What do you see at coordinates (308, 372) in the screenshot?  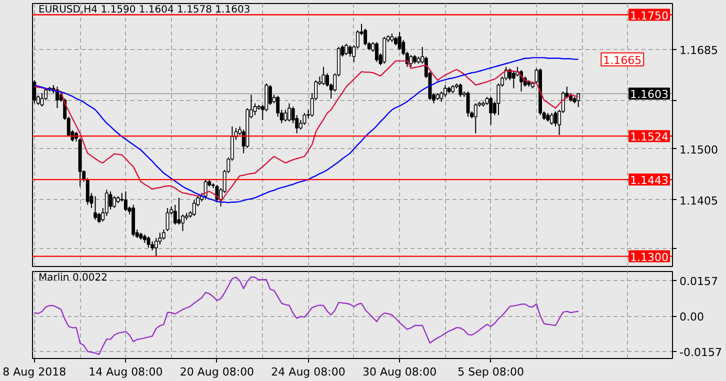 I see `x-tick-label: 24 Aug 08:00` at bounding box center [308, 372].